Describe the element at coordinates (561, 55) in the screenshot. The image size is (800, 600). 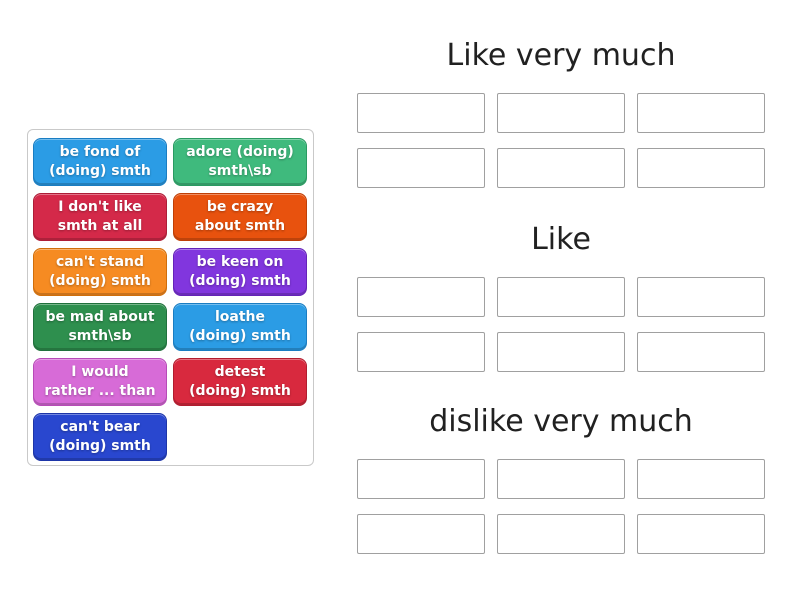
I see `group-title: Like very much` at that location.